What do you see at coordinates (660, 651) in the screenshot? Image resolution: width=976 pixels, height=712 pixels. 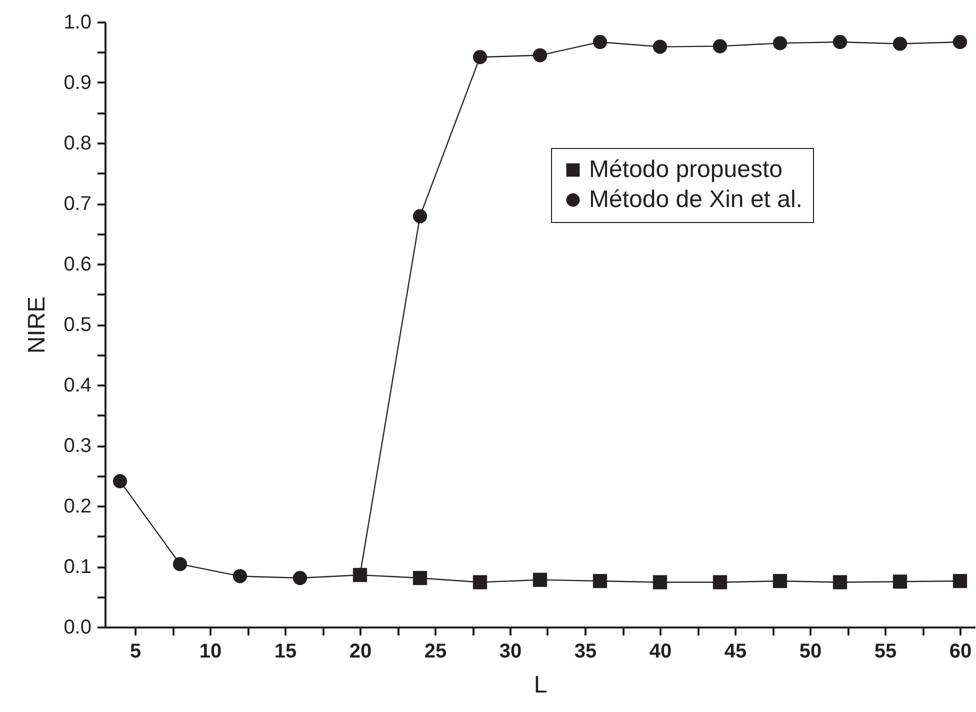 I see `x-tick-label: 40` at bounding box center [660, 651].